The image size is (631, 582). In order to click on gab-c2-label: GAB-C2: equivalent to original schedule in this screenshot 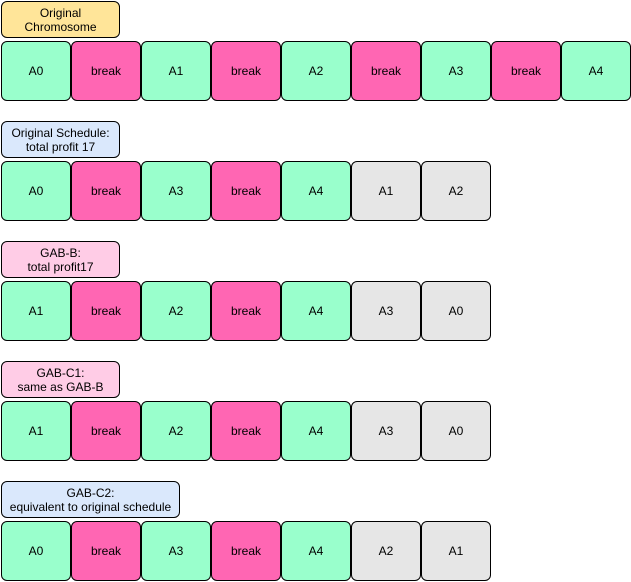, I will do `click(90, 499)`.